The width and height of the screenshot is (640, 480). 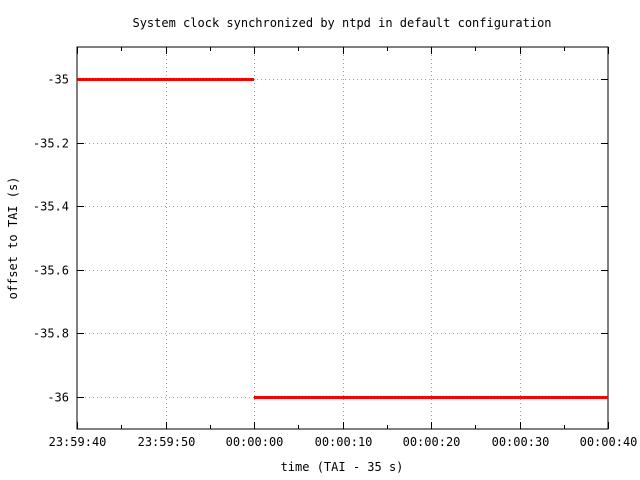 I want to click on y-tick-label: -35.4, so click(x=51, y=207).